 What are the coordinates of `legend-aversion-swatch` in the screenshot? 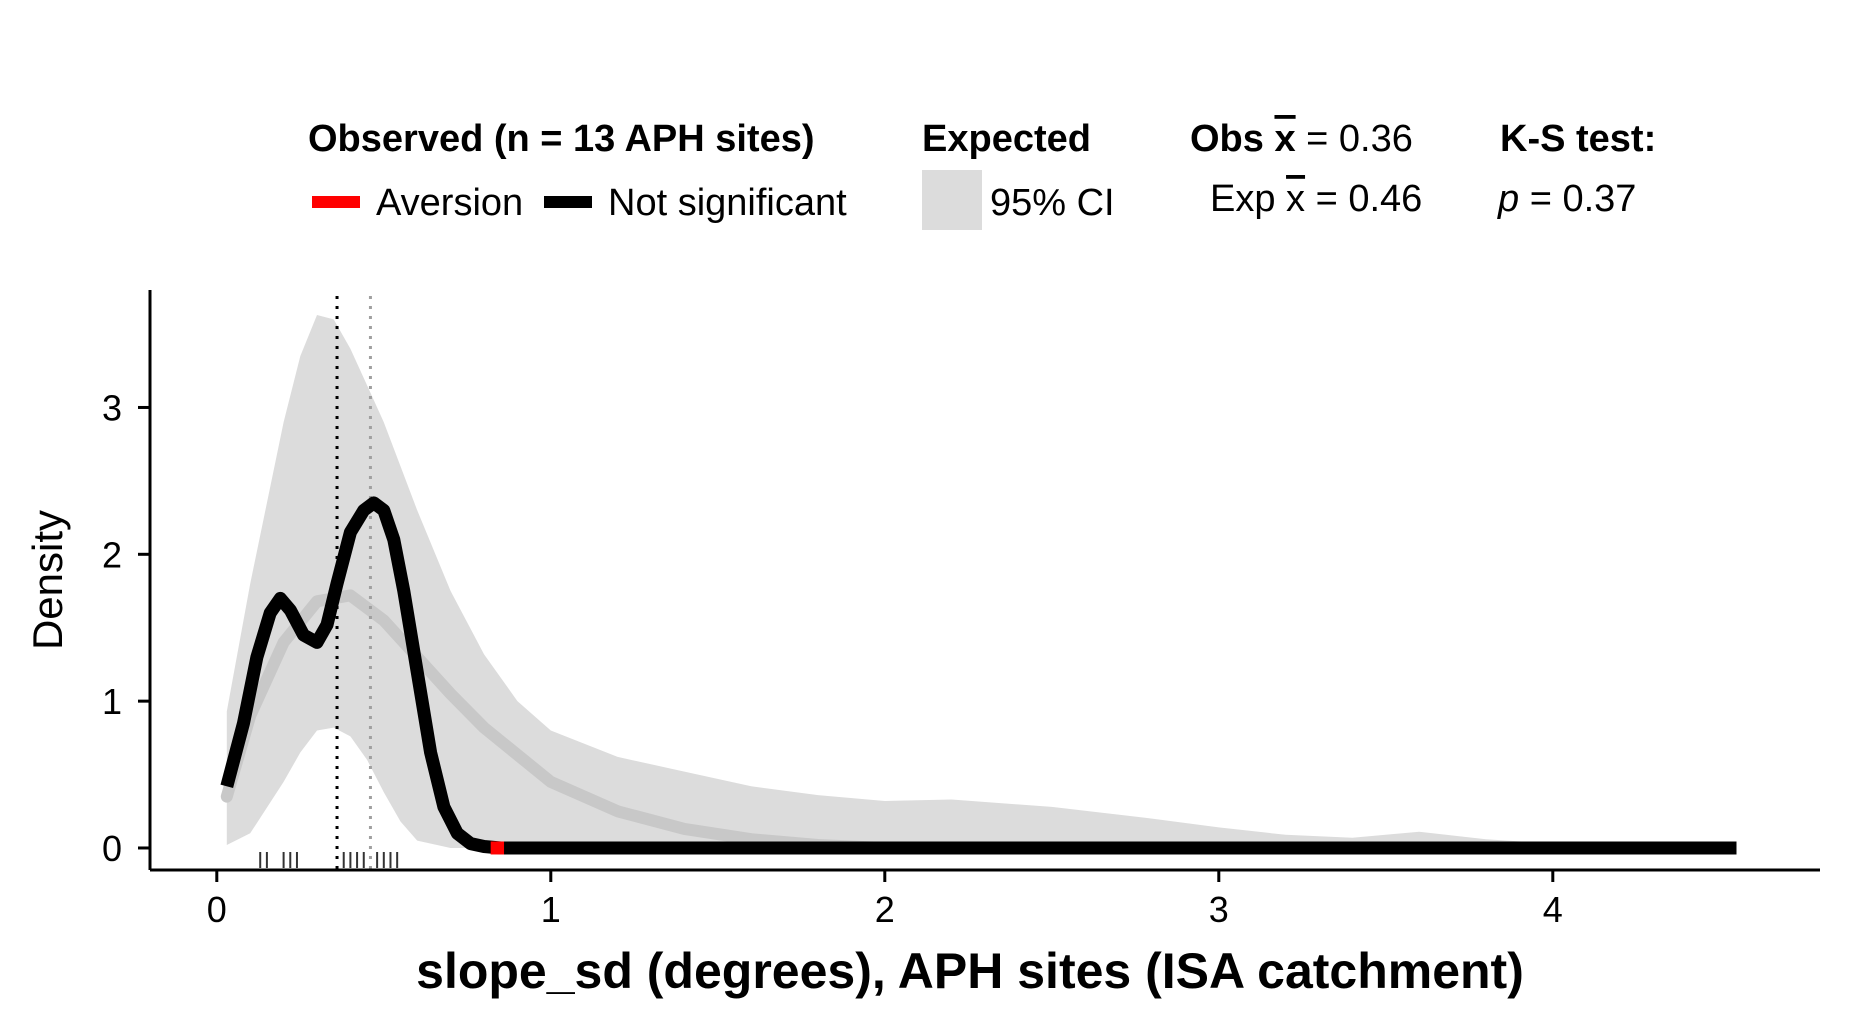 It's located at (336, 202).